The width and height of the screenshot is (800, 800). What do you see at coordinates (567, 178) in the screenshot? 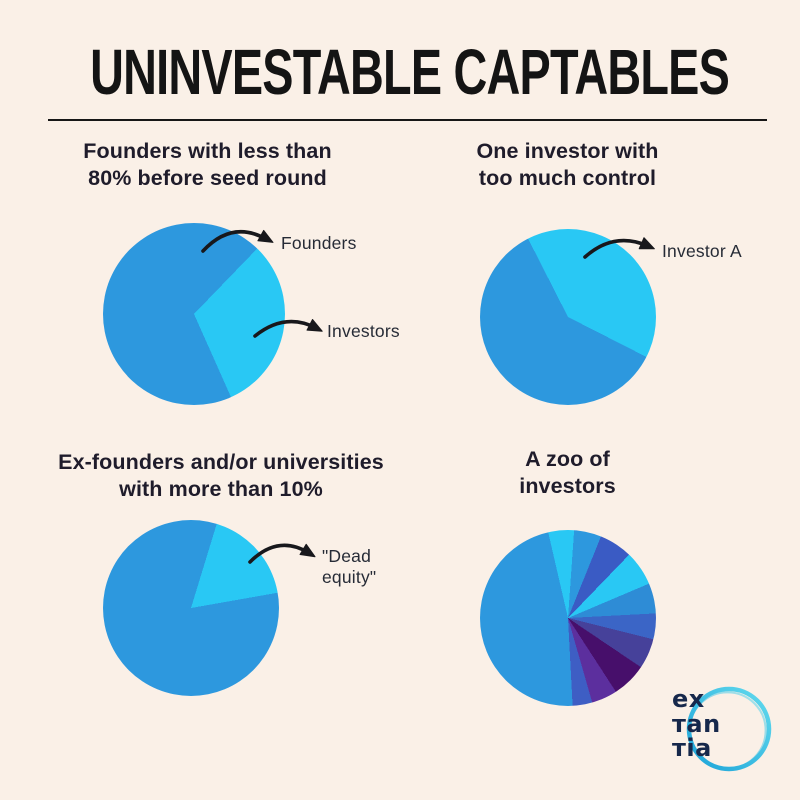
I see `section-title-line: too much control` at bounding box center [567, 178].